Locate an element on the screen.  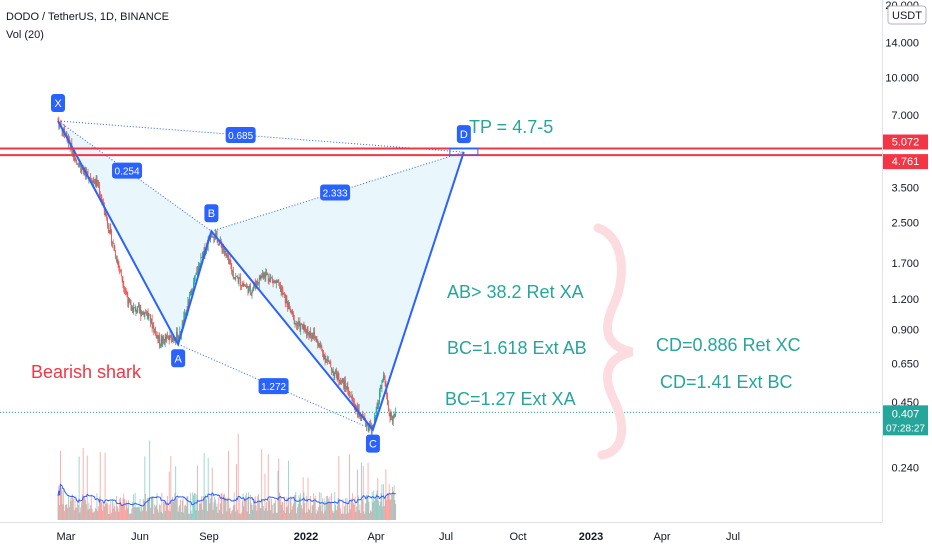
svg-text: USDT is located at coordinates (907, 16).